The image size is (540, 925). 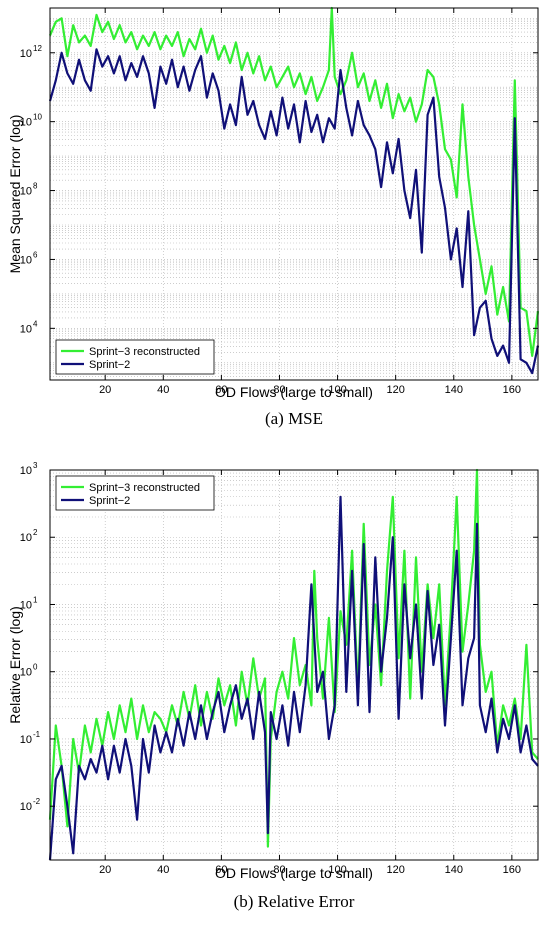 I want to click on y-tick-exponent: 8, so click(x=35, y=186).